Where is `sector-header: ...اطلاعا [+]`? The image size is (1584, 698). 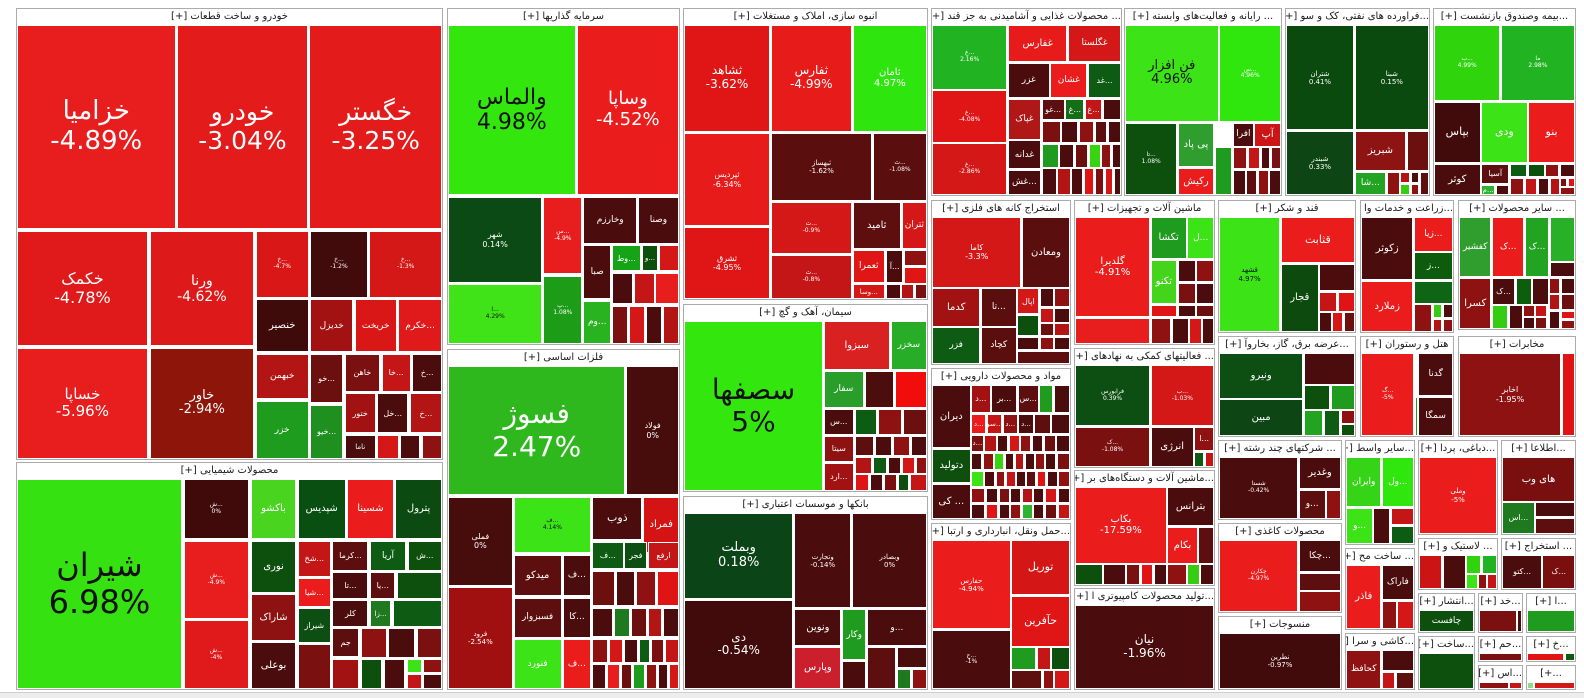
sector-header: ...اطلاعا [+] is located at coordinates (1538, 448).